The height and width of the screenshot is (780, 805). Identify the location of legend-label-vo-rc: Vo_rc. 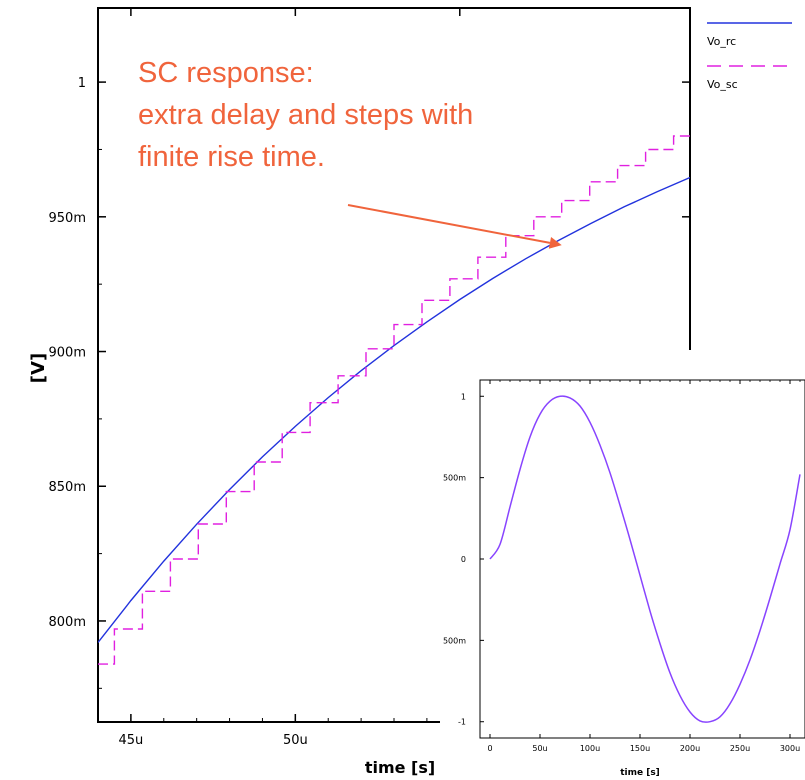
(721, 41).